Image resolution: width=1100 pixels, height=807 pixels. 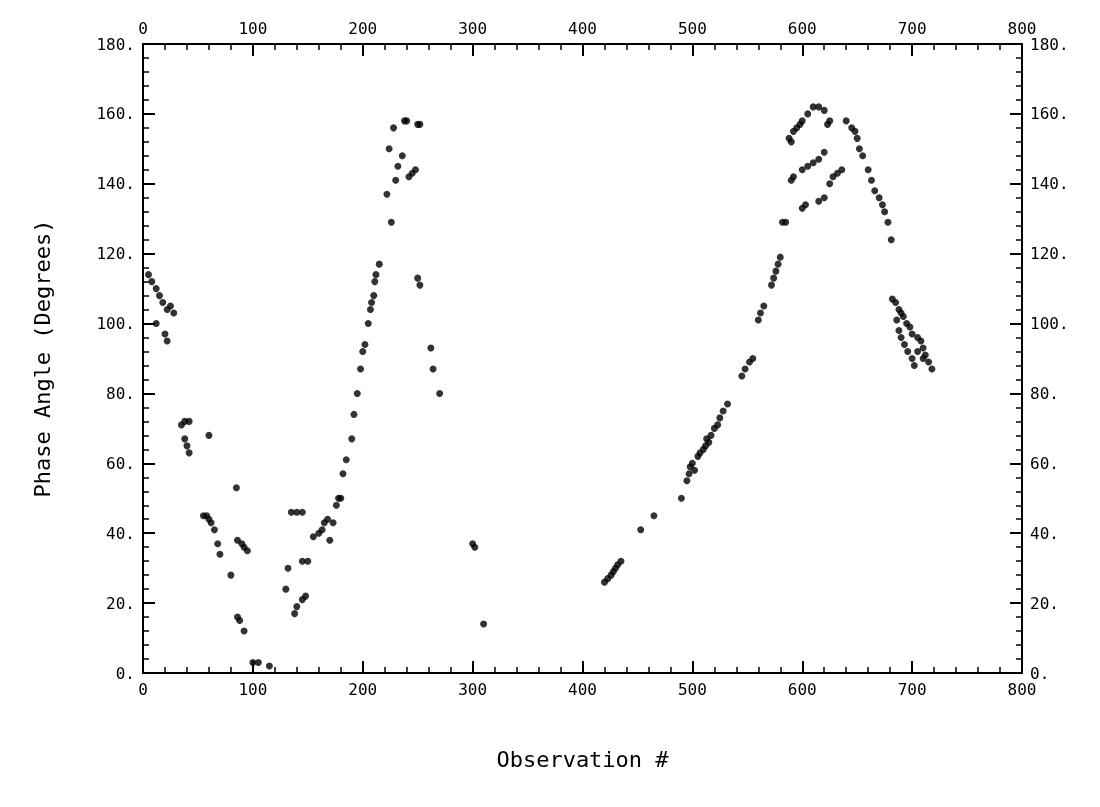 I want to click on y2-tick-label: 40., so click(x=1044, y=533).